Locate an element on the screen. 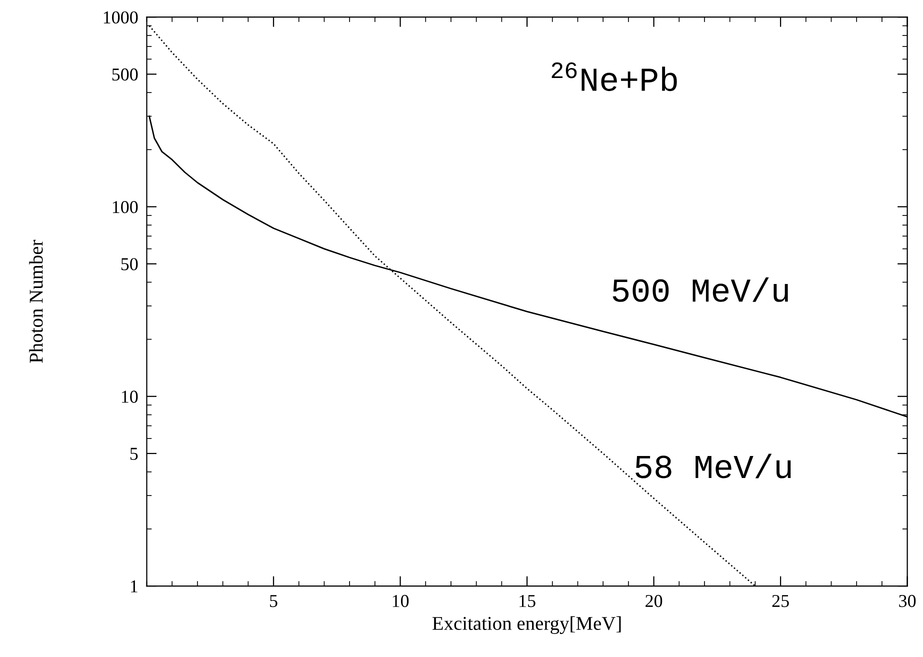  y-tick-label: 1000 is located at coordinates (121, 17).